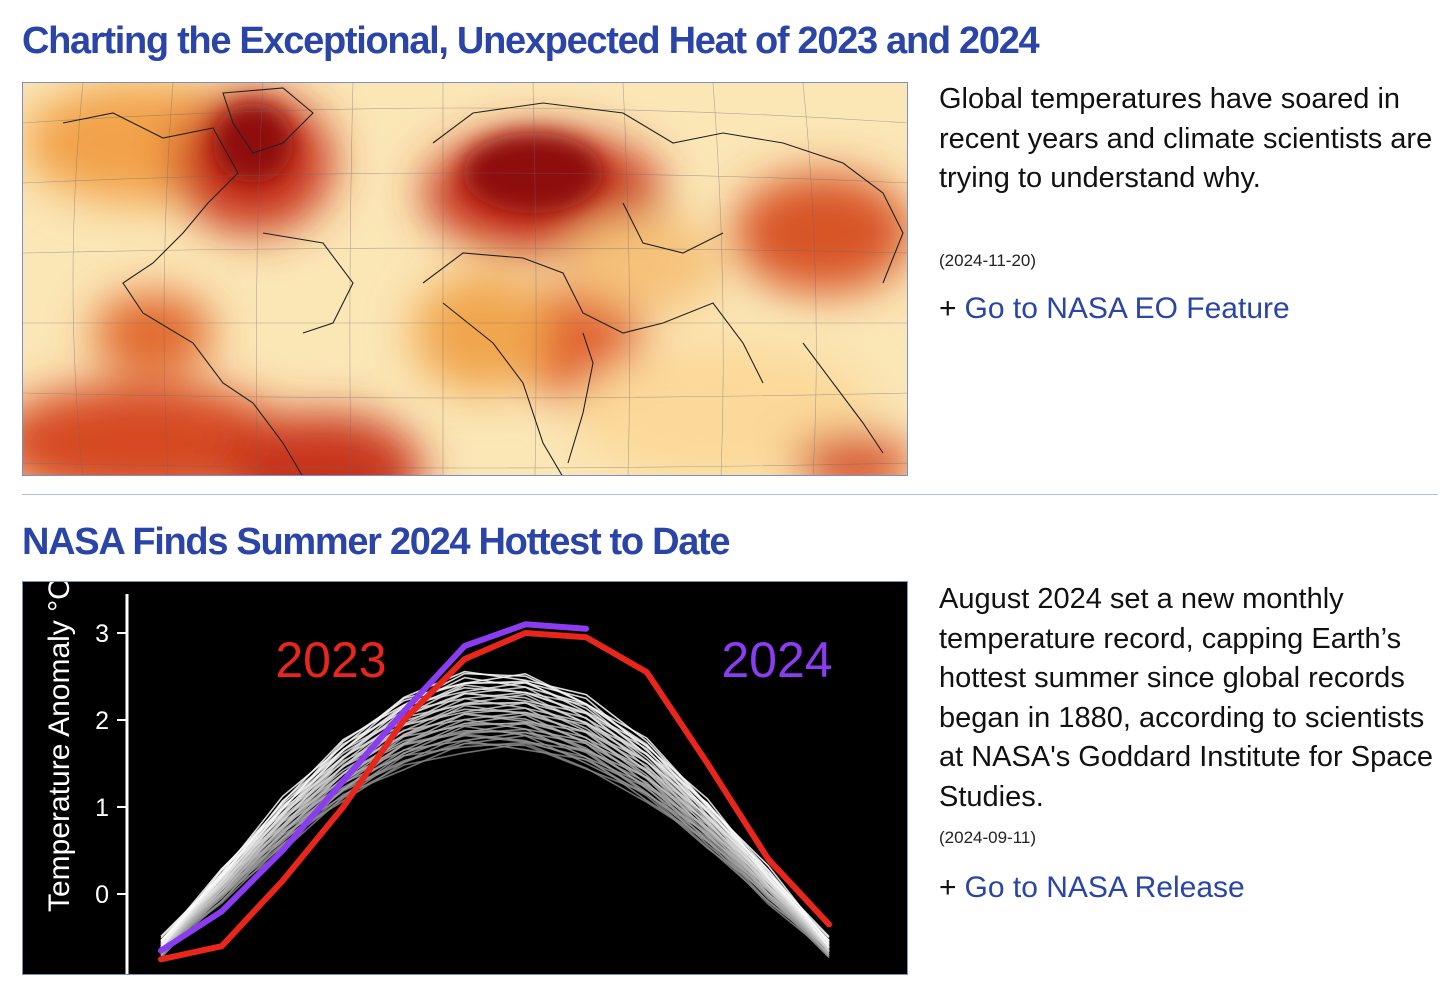 Image resolution: width=1456 pixels, height=989 pixels. Describe the element at coordinates (776, 660) in the screenshot. I see `series-label-2024: 2024` at that location.